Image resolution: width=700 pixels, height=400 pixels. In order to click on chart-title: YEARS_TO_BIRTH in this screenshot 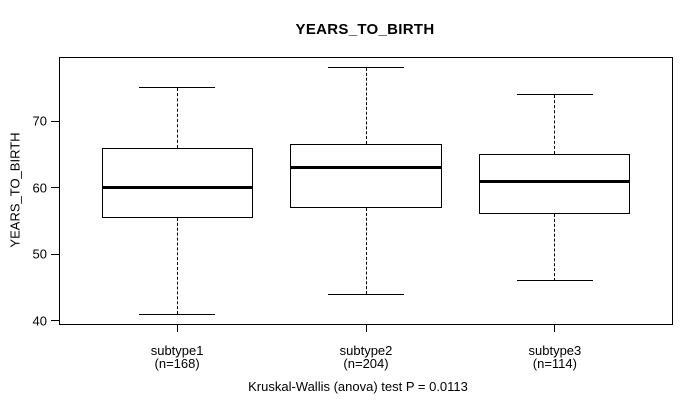, I will do `click(365, 29)`.